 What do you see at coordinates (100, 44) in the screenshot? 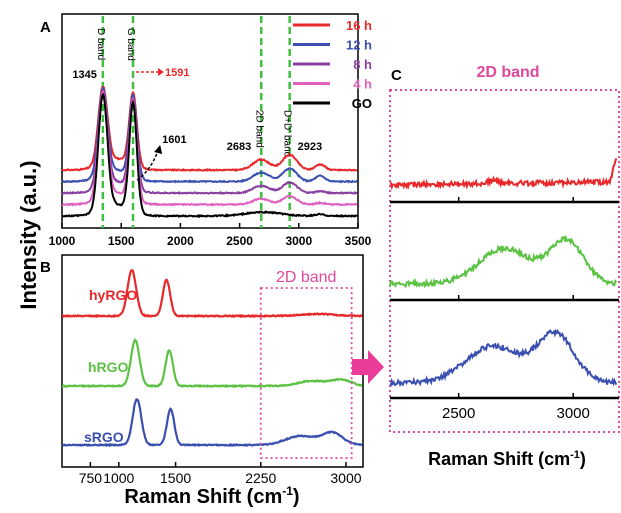
I see `band-label: D band` at bounding box center [100, 44].